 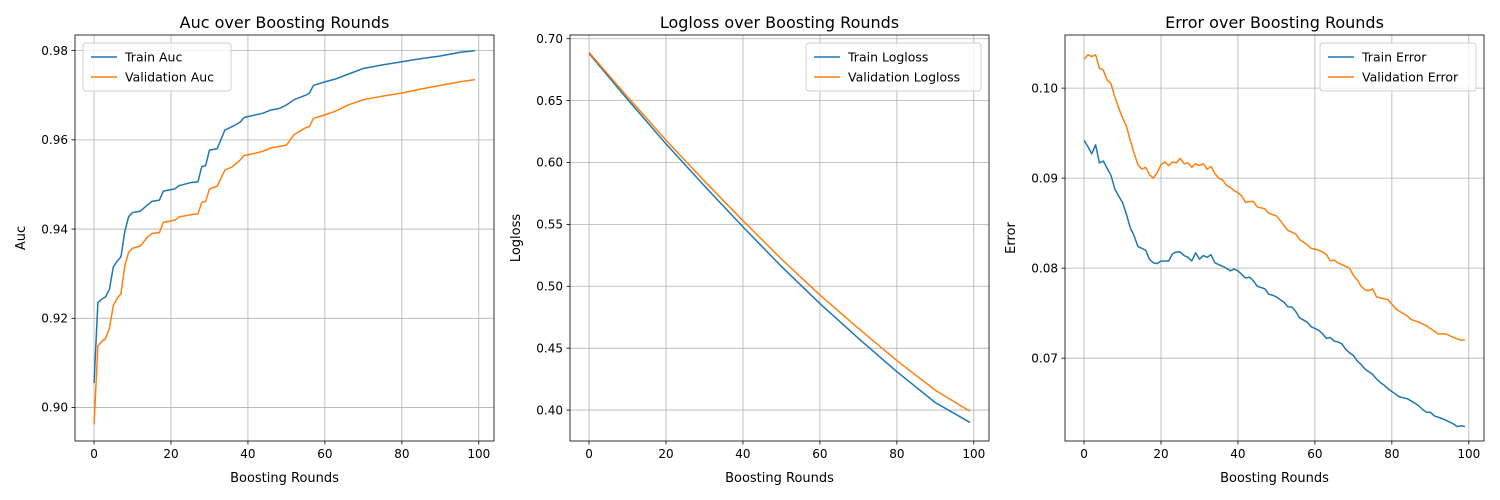 What do you see at coordinates (54, 140) in the screenshot?
I see `y-tick-label: 0.96` at bounding box center [54, 140].